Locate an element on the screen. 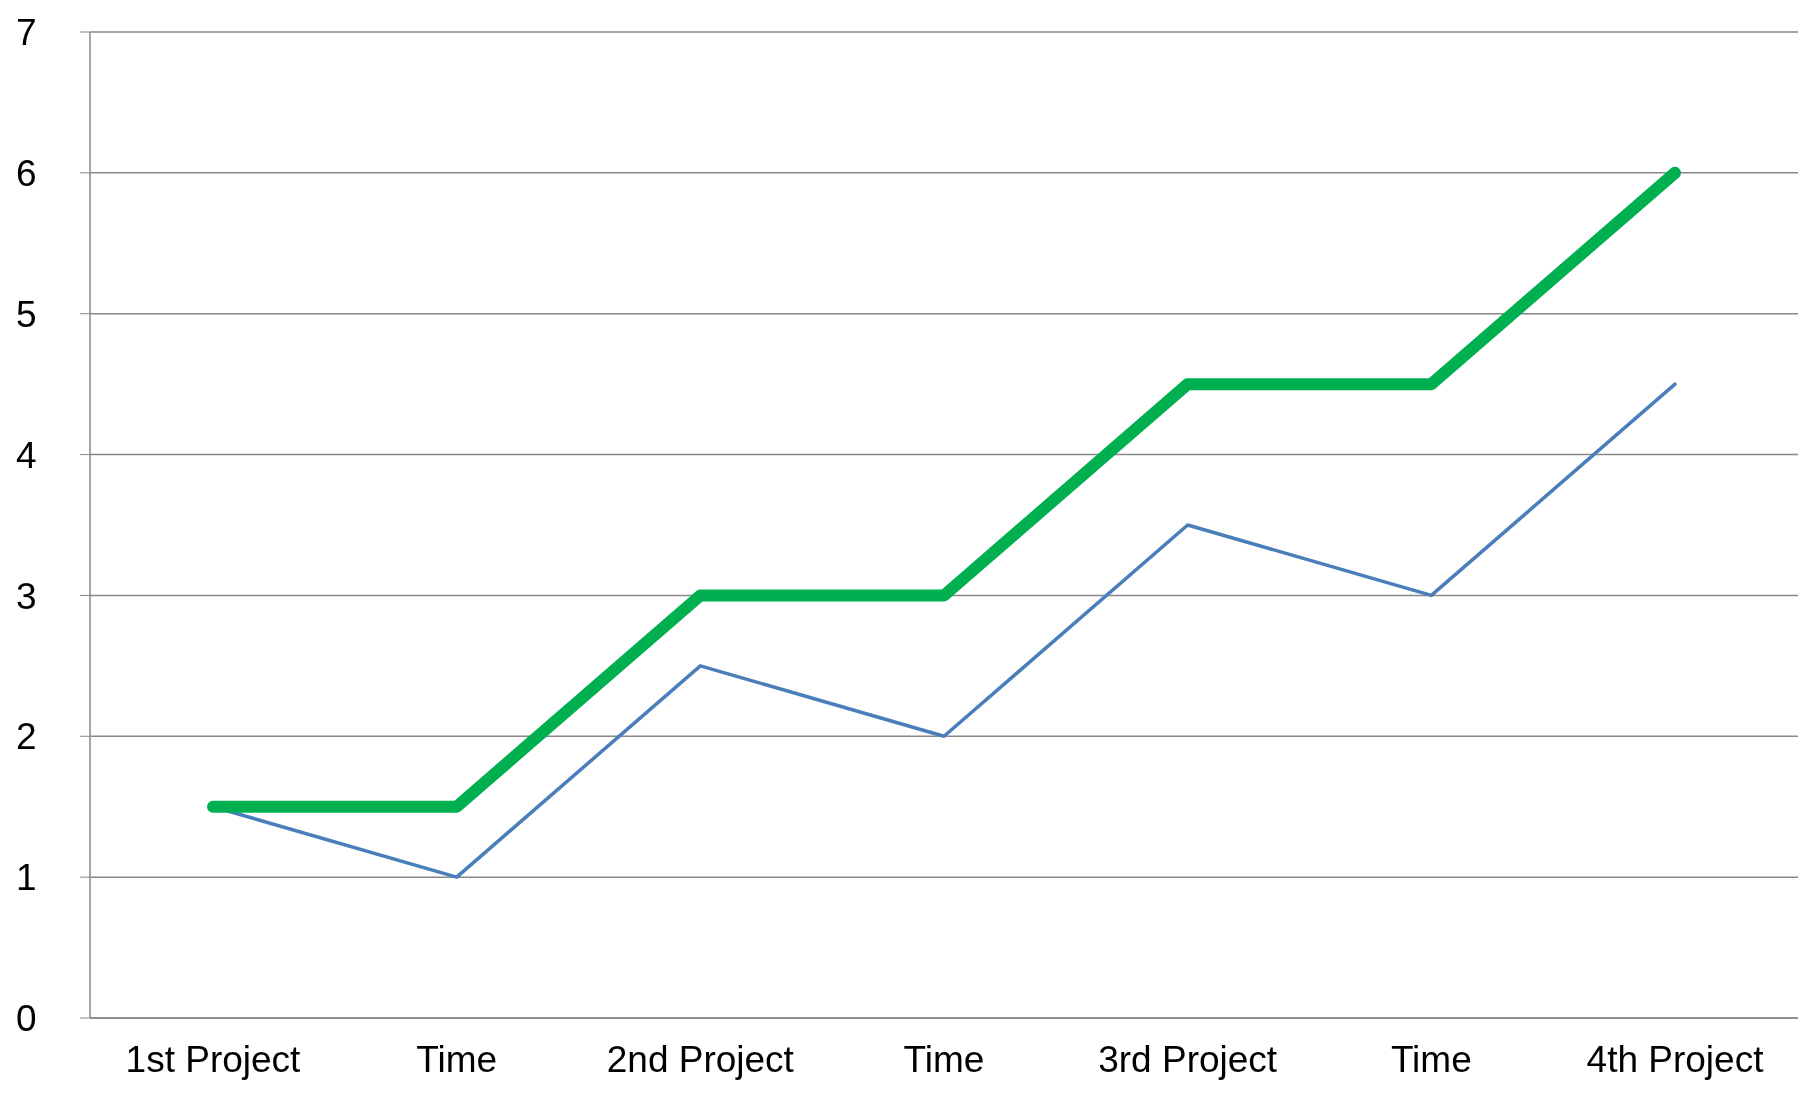 This screenshot has width=1812, height=1110. x-tick-label: 1st Project is located at coordinates (213, 1060).